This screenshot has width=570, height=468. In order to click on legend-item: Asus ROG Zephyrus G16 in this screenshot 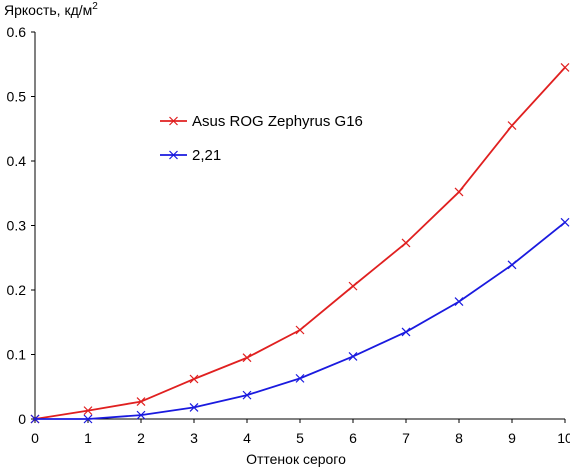, I will do `click(261, 121)`.